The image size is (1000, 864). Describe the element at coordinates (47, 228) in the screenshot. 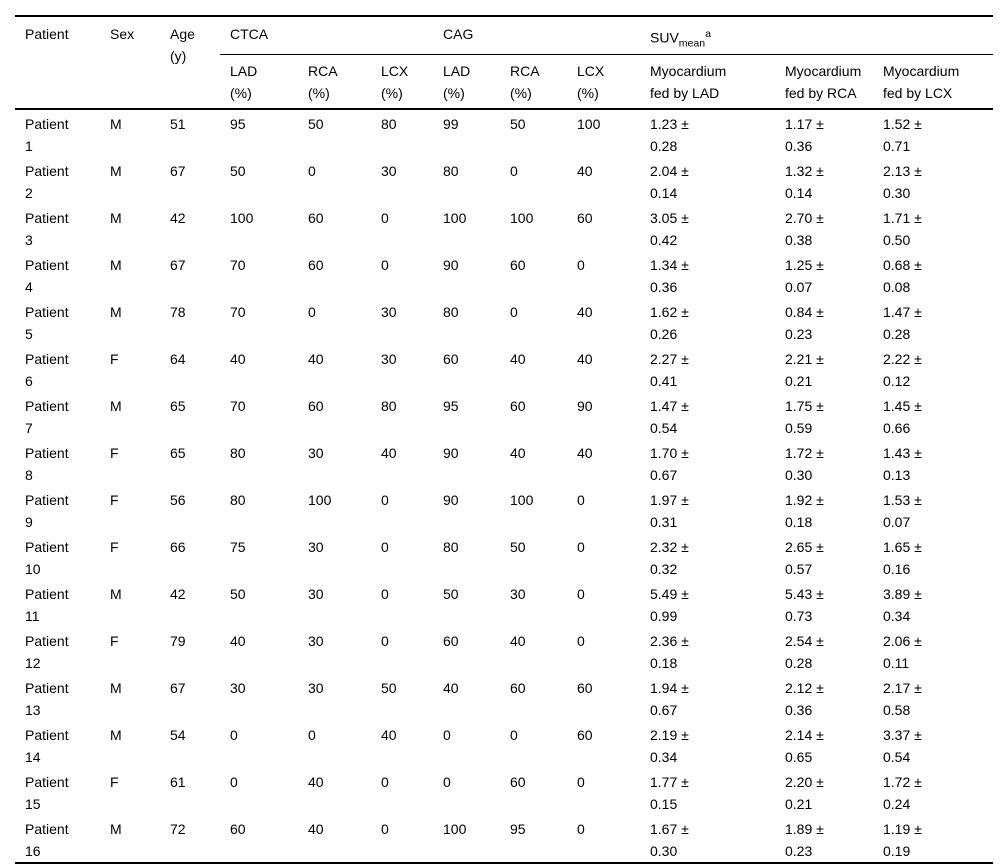

I see `table-cell: Patient 3` at that location.